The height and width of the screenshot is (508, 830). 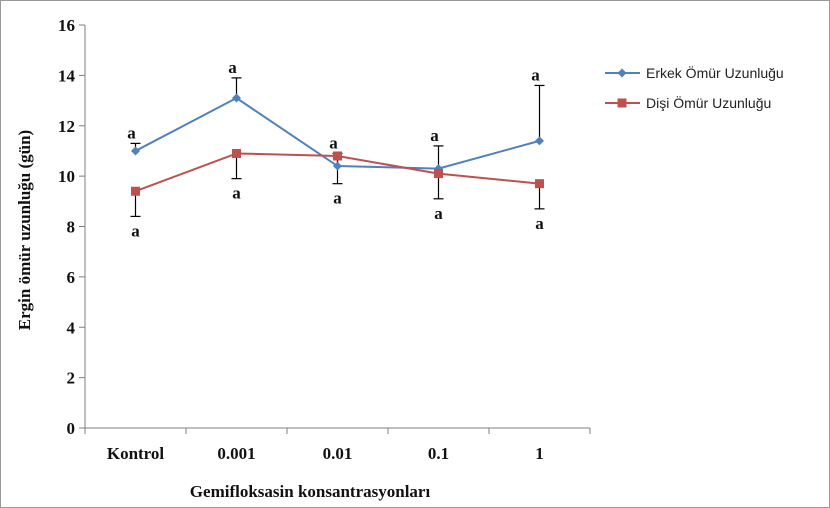 What do you see at coordinates (71, 227) in the screenshot?
I see `y-tick-label: 8` at bounding box center [71, 227].